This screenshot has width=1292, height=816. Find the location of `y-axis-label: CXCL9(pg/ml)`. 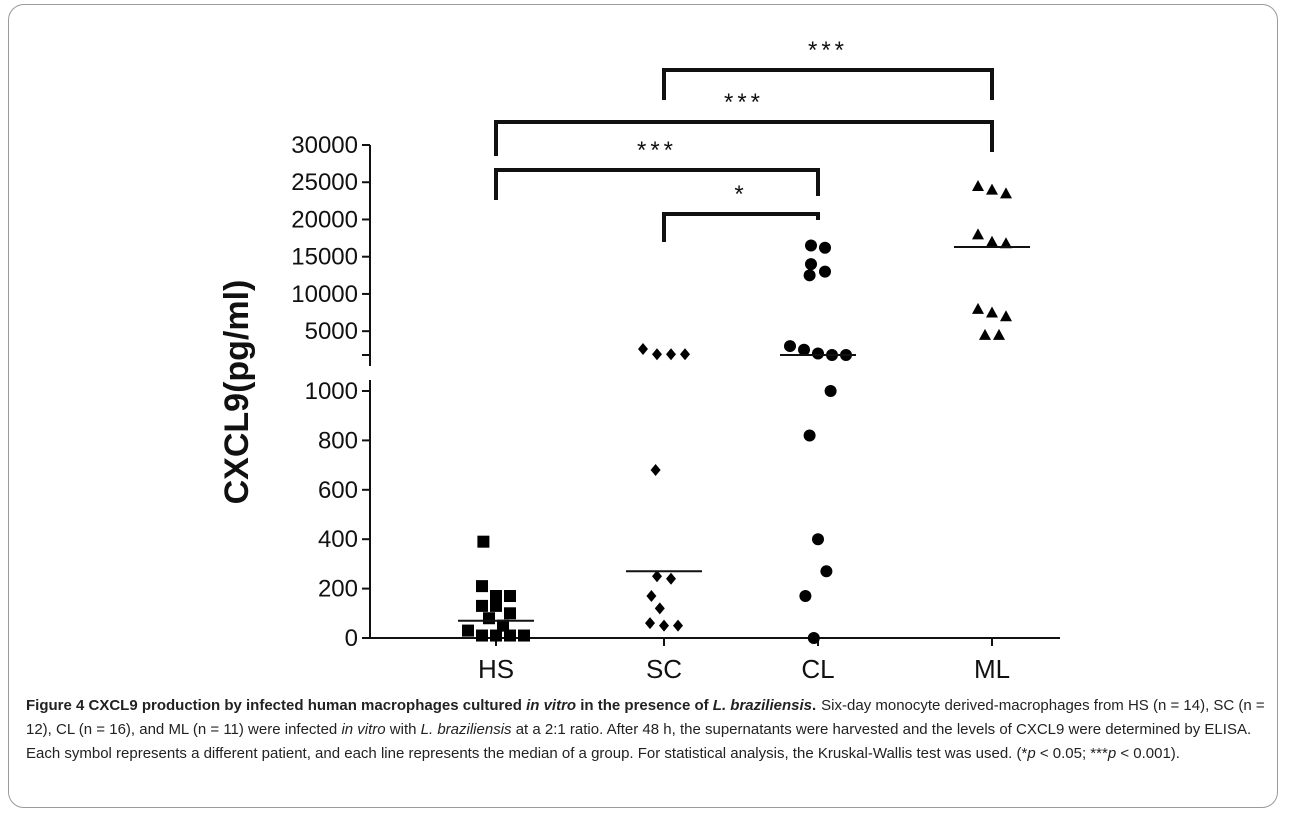

y-axis-label: CXCL9(pg/ml) is located at coordinates (237, 392).